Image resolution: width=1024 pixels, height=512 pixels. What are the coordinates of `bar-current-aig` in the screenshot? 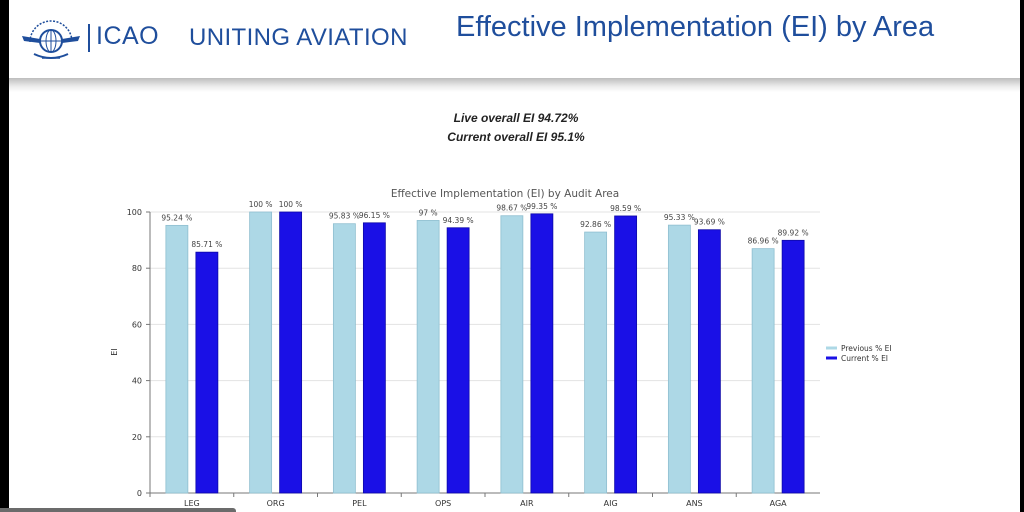 It's located at (626, 354).